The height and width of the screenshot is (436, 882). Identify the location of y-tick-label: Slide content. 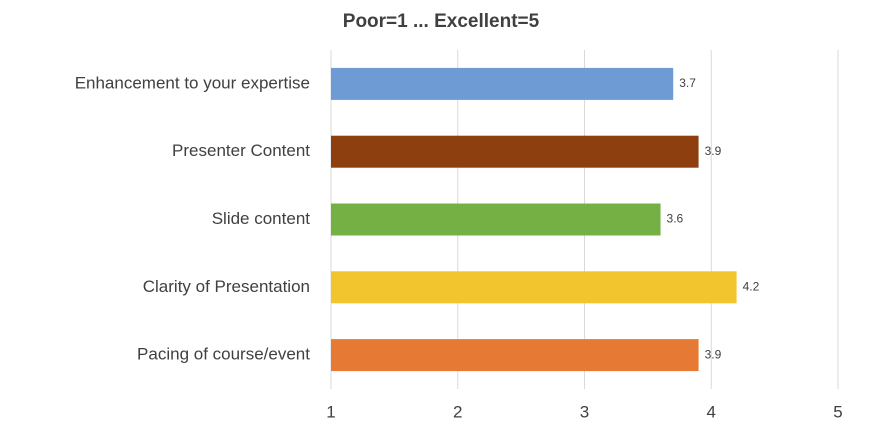
(261, 218).